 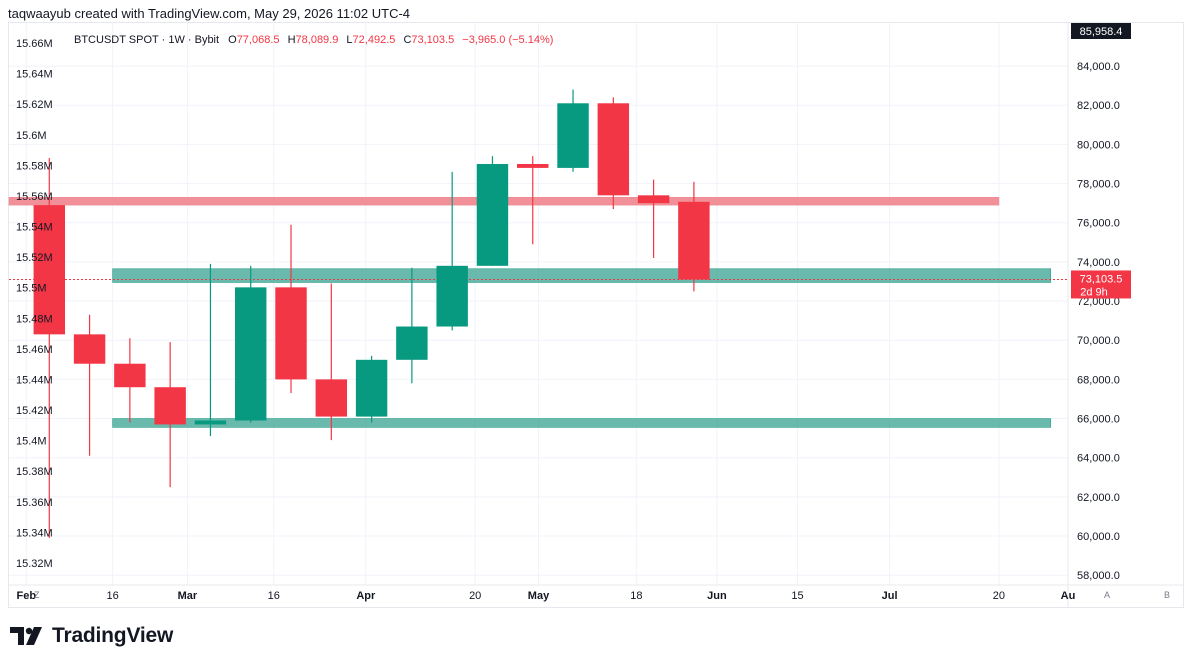 What do you see at coordinates (1107, 595) in the screenshot?
I see `auto-scale-button: A` at bounding box center [1107, 595].